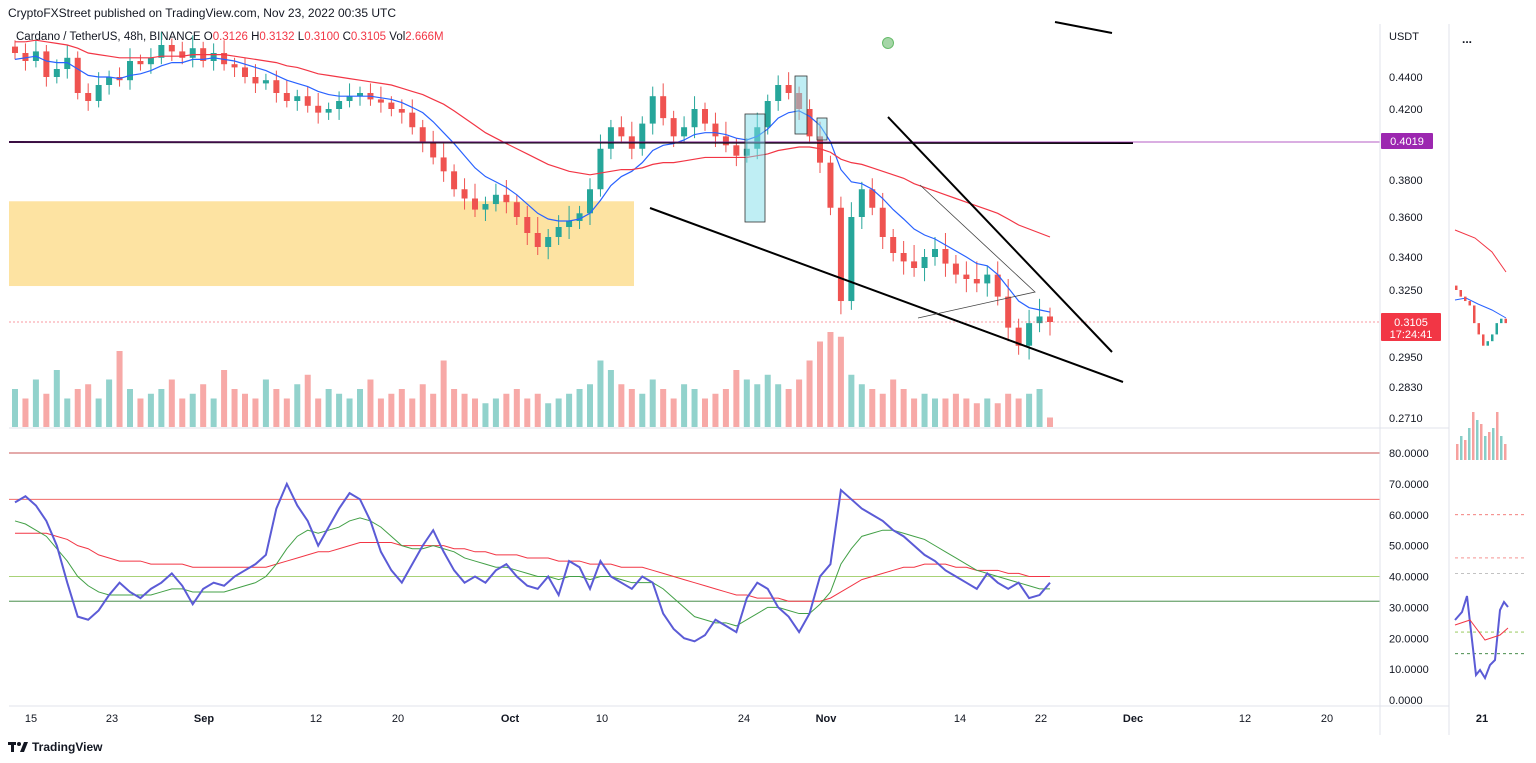 Image resolution: width=1536 pixels, height=763 pixels. What do you see at coordinates (1411, 327) in the screenshot?
I see `price-tag` at bounding box center [1411, 327].